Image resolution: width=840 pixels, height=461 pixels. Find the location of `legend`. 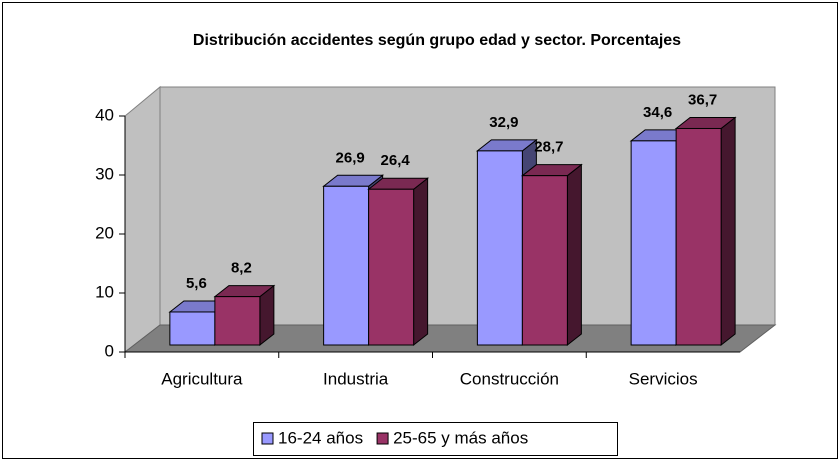

legend is located at coordinates (435, 439).